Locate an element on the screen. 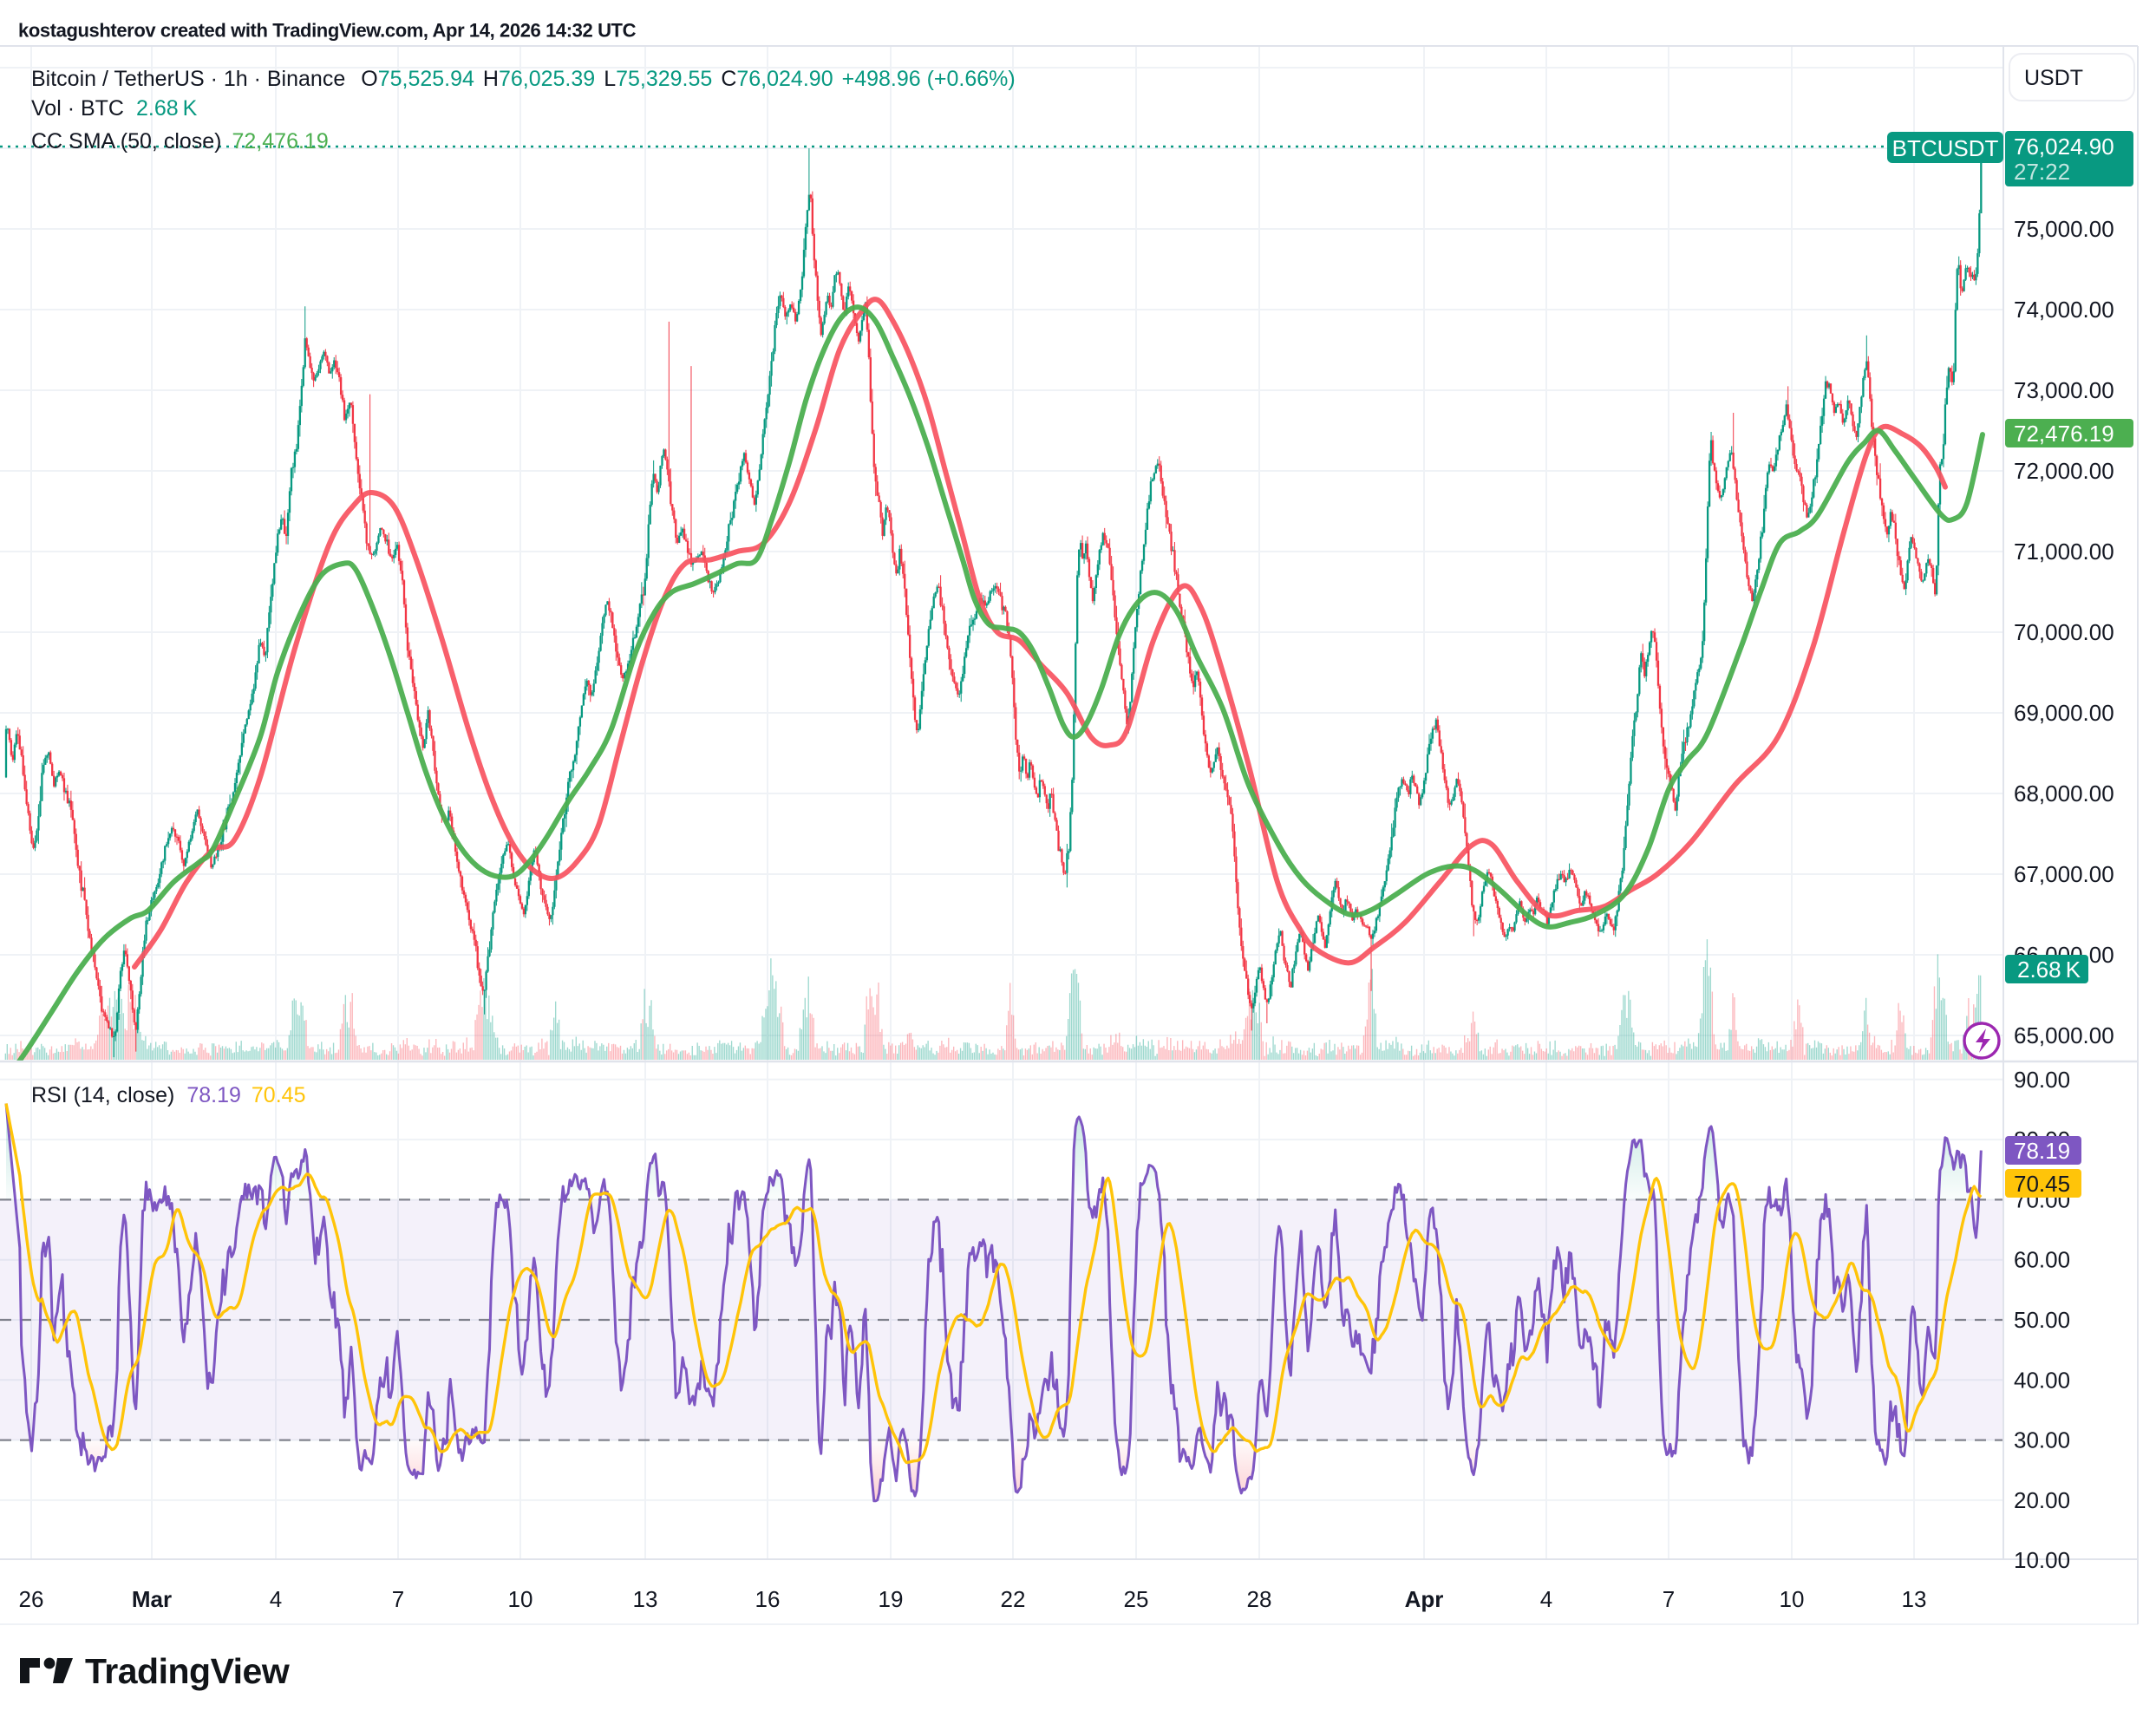  svg-text: 65,000.00 is located at coordinates (2064, 1035).